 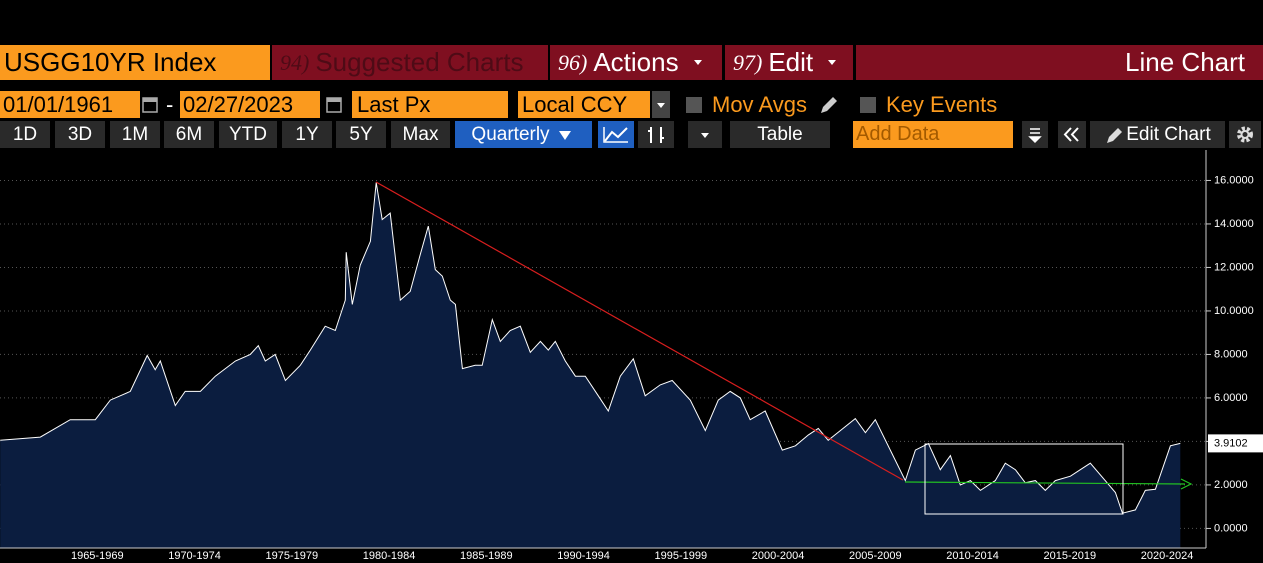 I want to click on label: Mov Avgs, so click(x=759, y=104).